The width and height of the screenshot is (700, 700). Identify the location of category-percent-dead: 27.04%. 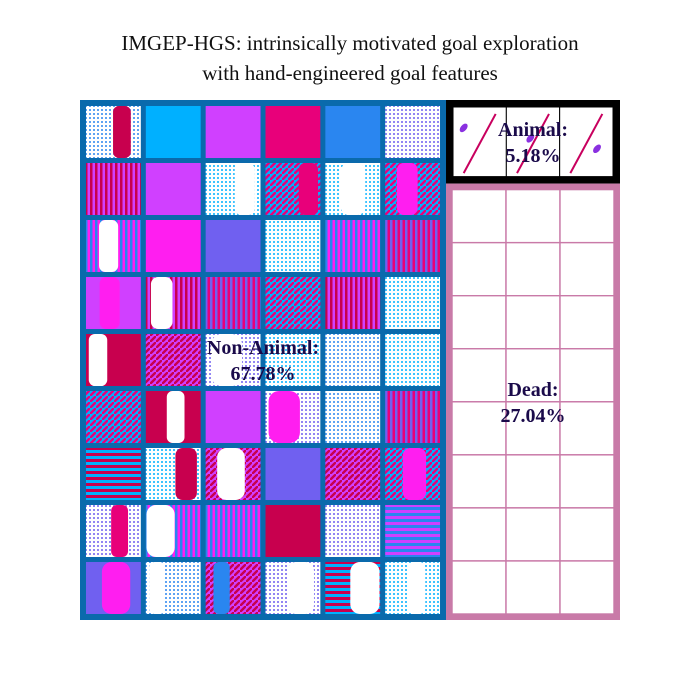
(533, 416).